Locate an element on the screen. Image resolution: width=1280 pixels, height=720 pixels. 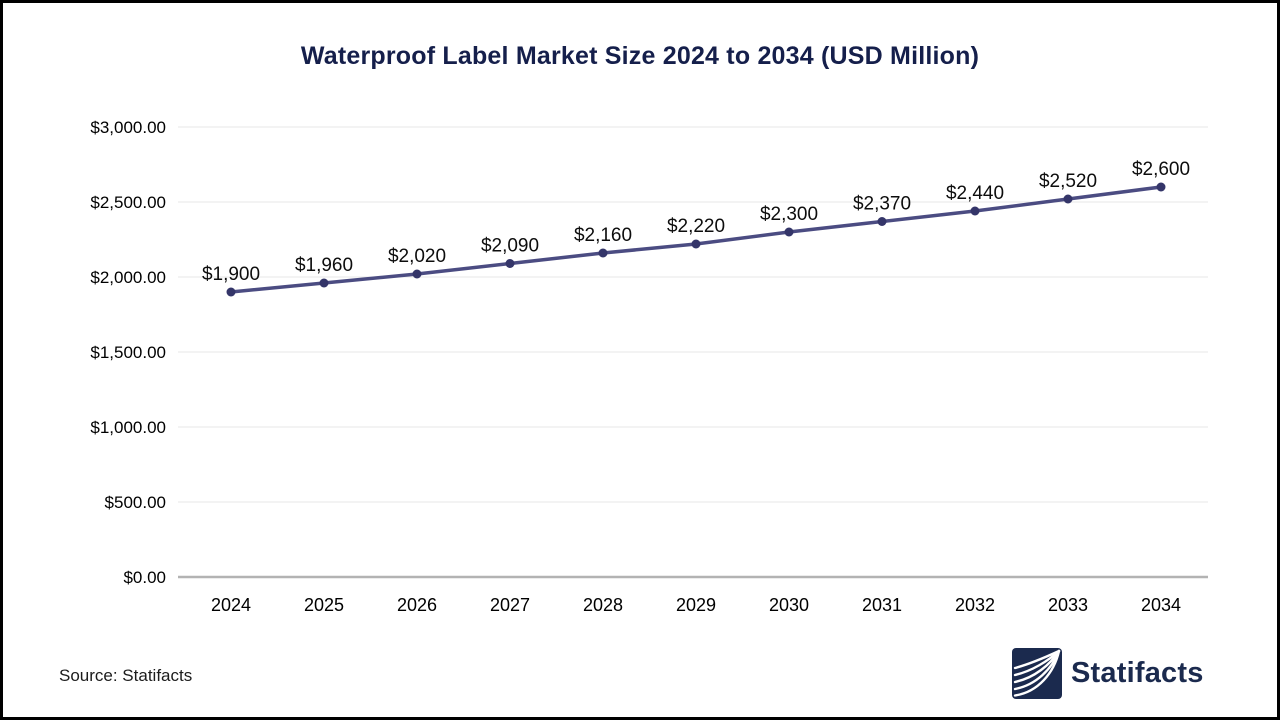
data-point-label: $2,020 is located at coordinates (417, 256).